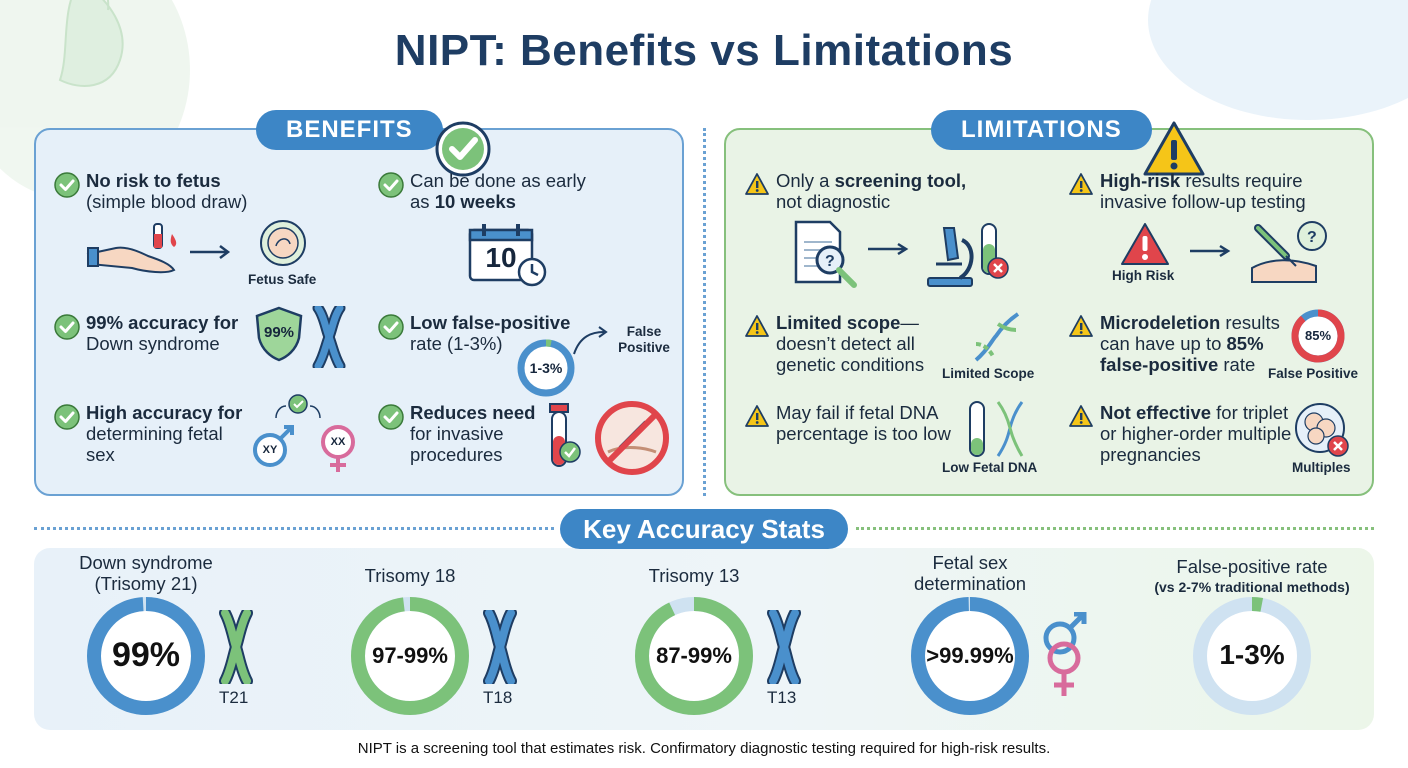 This screenshot has width=1408, height=768. What do you see at coordinates (1143, 275) in the screenshot?
I see `high-risk-caption: High Risk` at bounding box center [1143, 275].